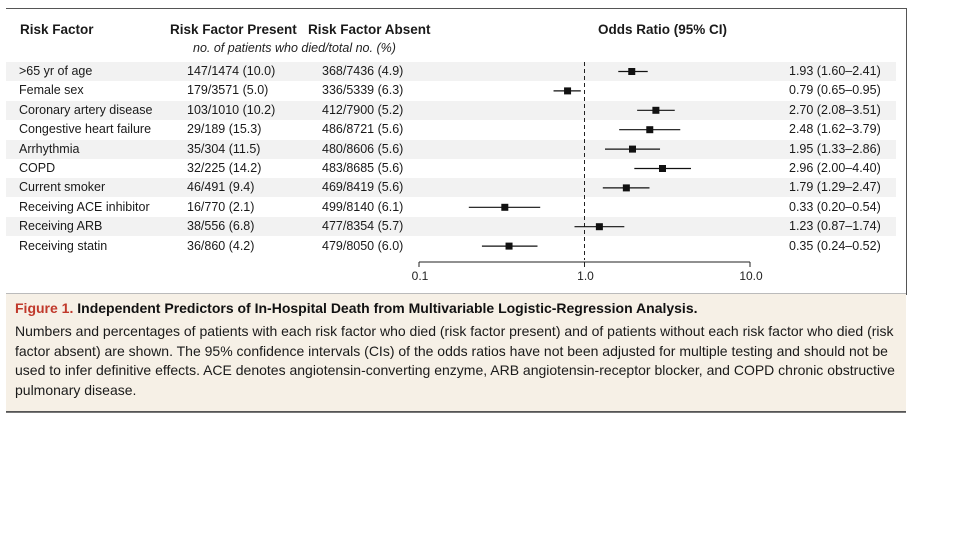 This screenshot has width=960, height=540. Describe the element at coordinates (233, 29) in the screenshot. I see `header-present: Risk Factor Present` at that location.